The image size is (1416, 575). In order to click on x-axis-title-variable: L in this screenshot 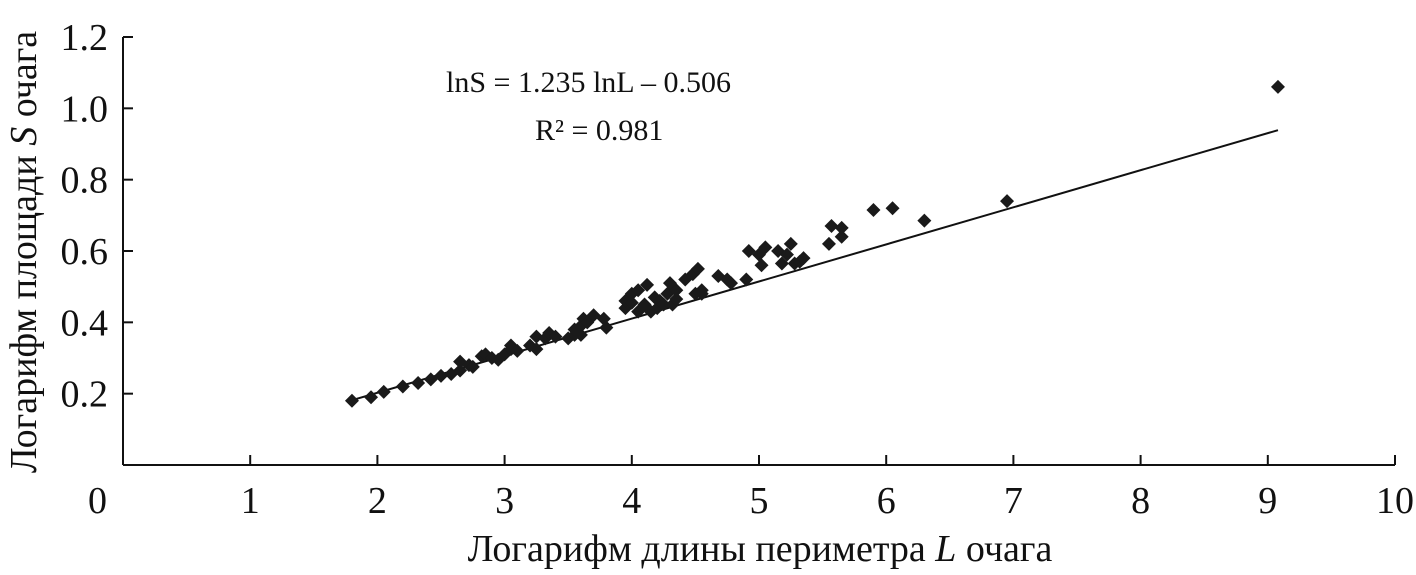, I will do `click(945, 549)`.